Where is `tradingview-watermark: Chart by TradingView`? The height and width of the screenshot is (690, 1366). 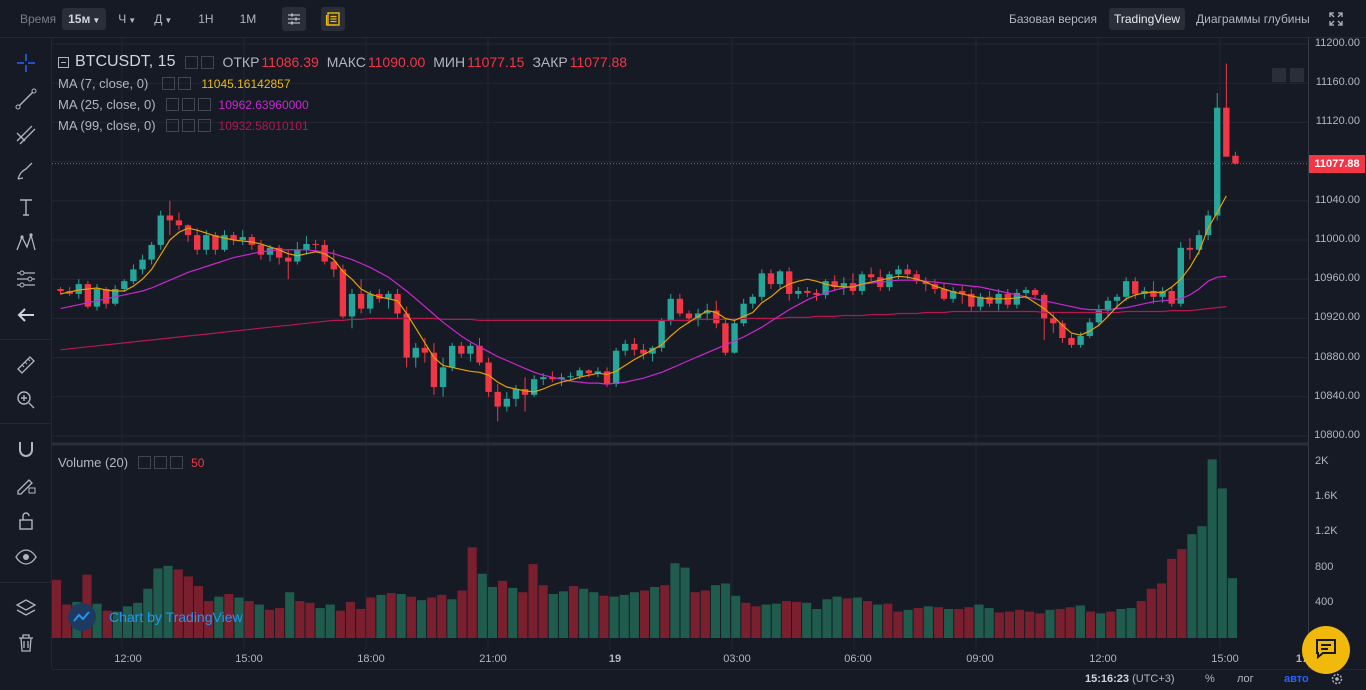
tradingview-watermark: Chart by TradingView is located at coordinates (155, 617).